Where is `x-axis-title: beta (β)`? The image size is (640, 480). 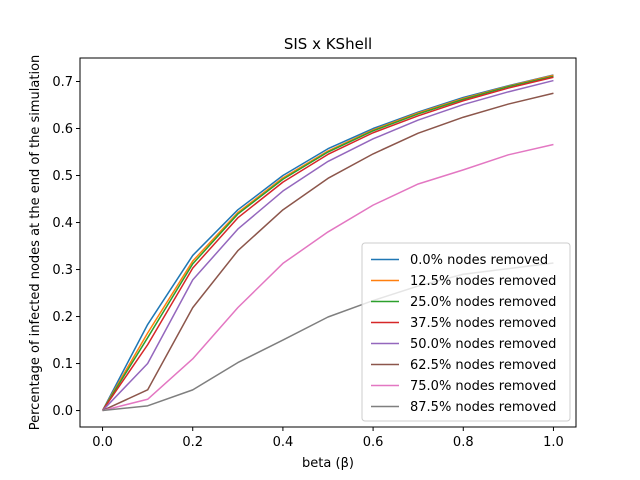 x-axis-title: beta (β) is located at coordinates (328, 463).